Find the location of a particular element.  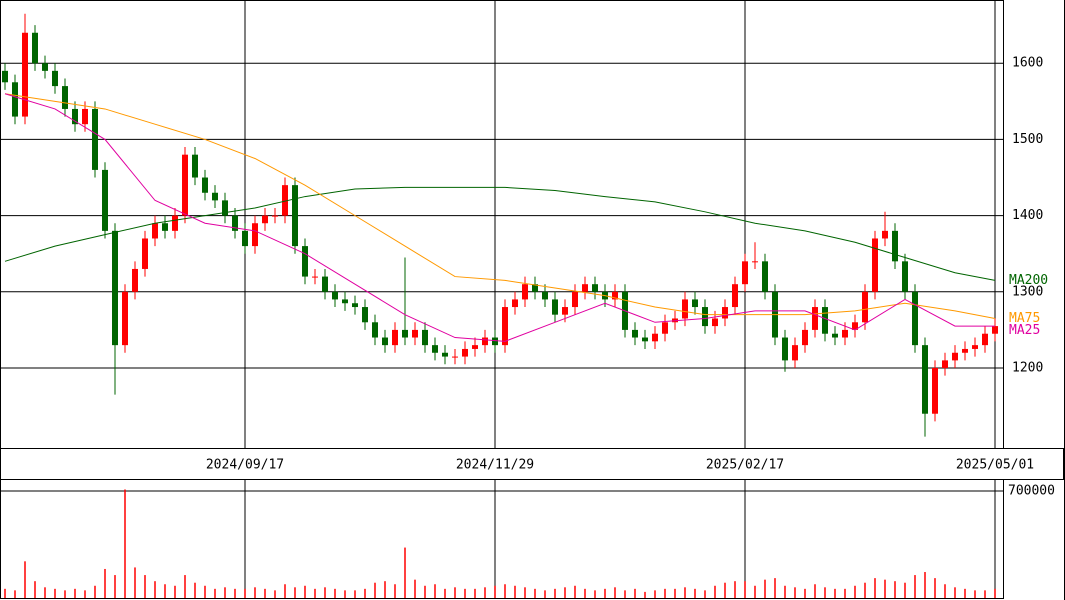

y-tick-label: 700000 is located at coordinates (1031, 491).